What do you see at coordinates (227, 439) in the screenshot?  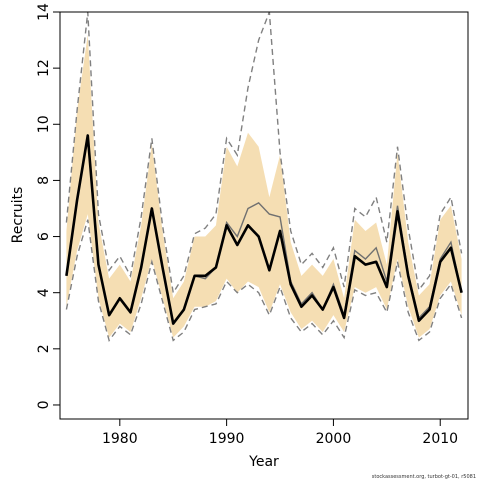 I see `x-tick-label: 1990` at bounding box center [227, 439].